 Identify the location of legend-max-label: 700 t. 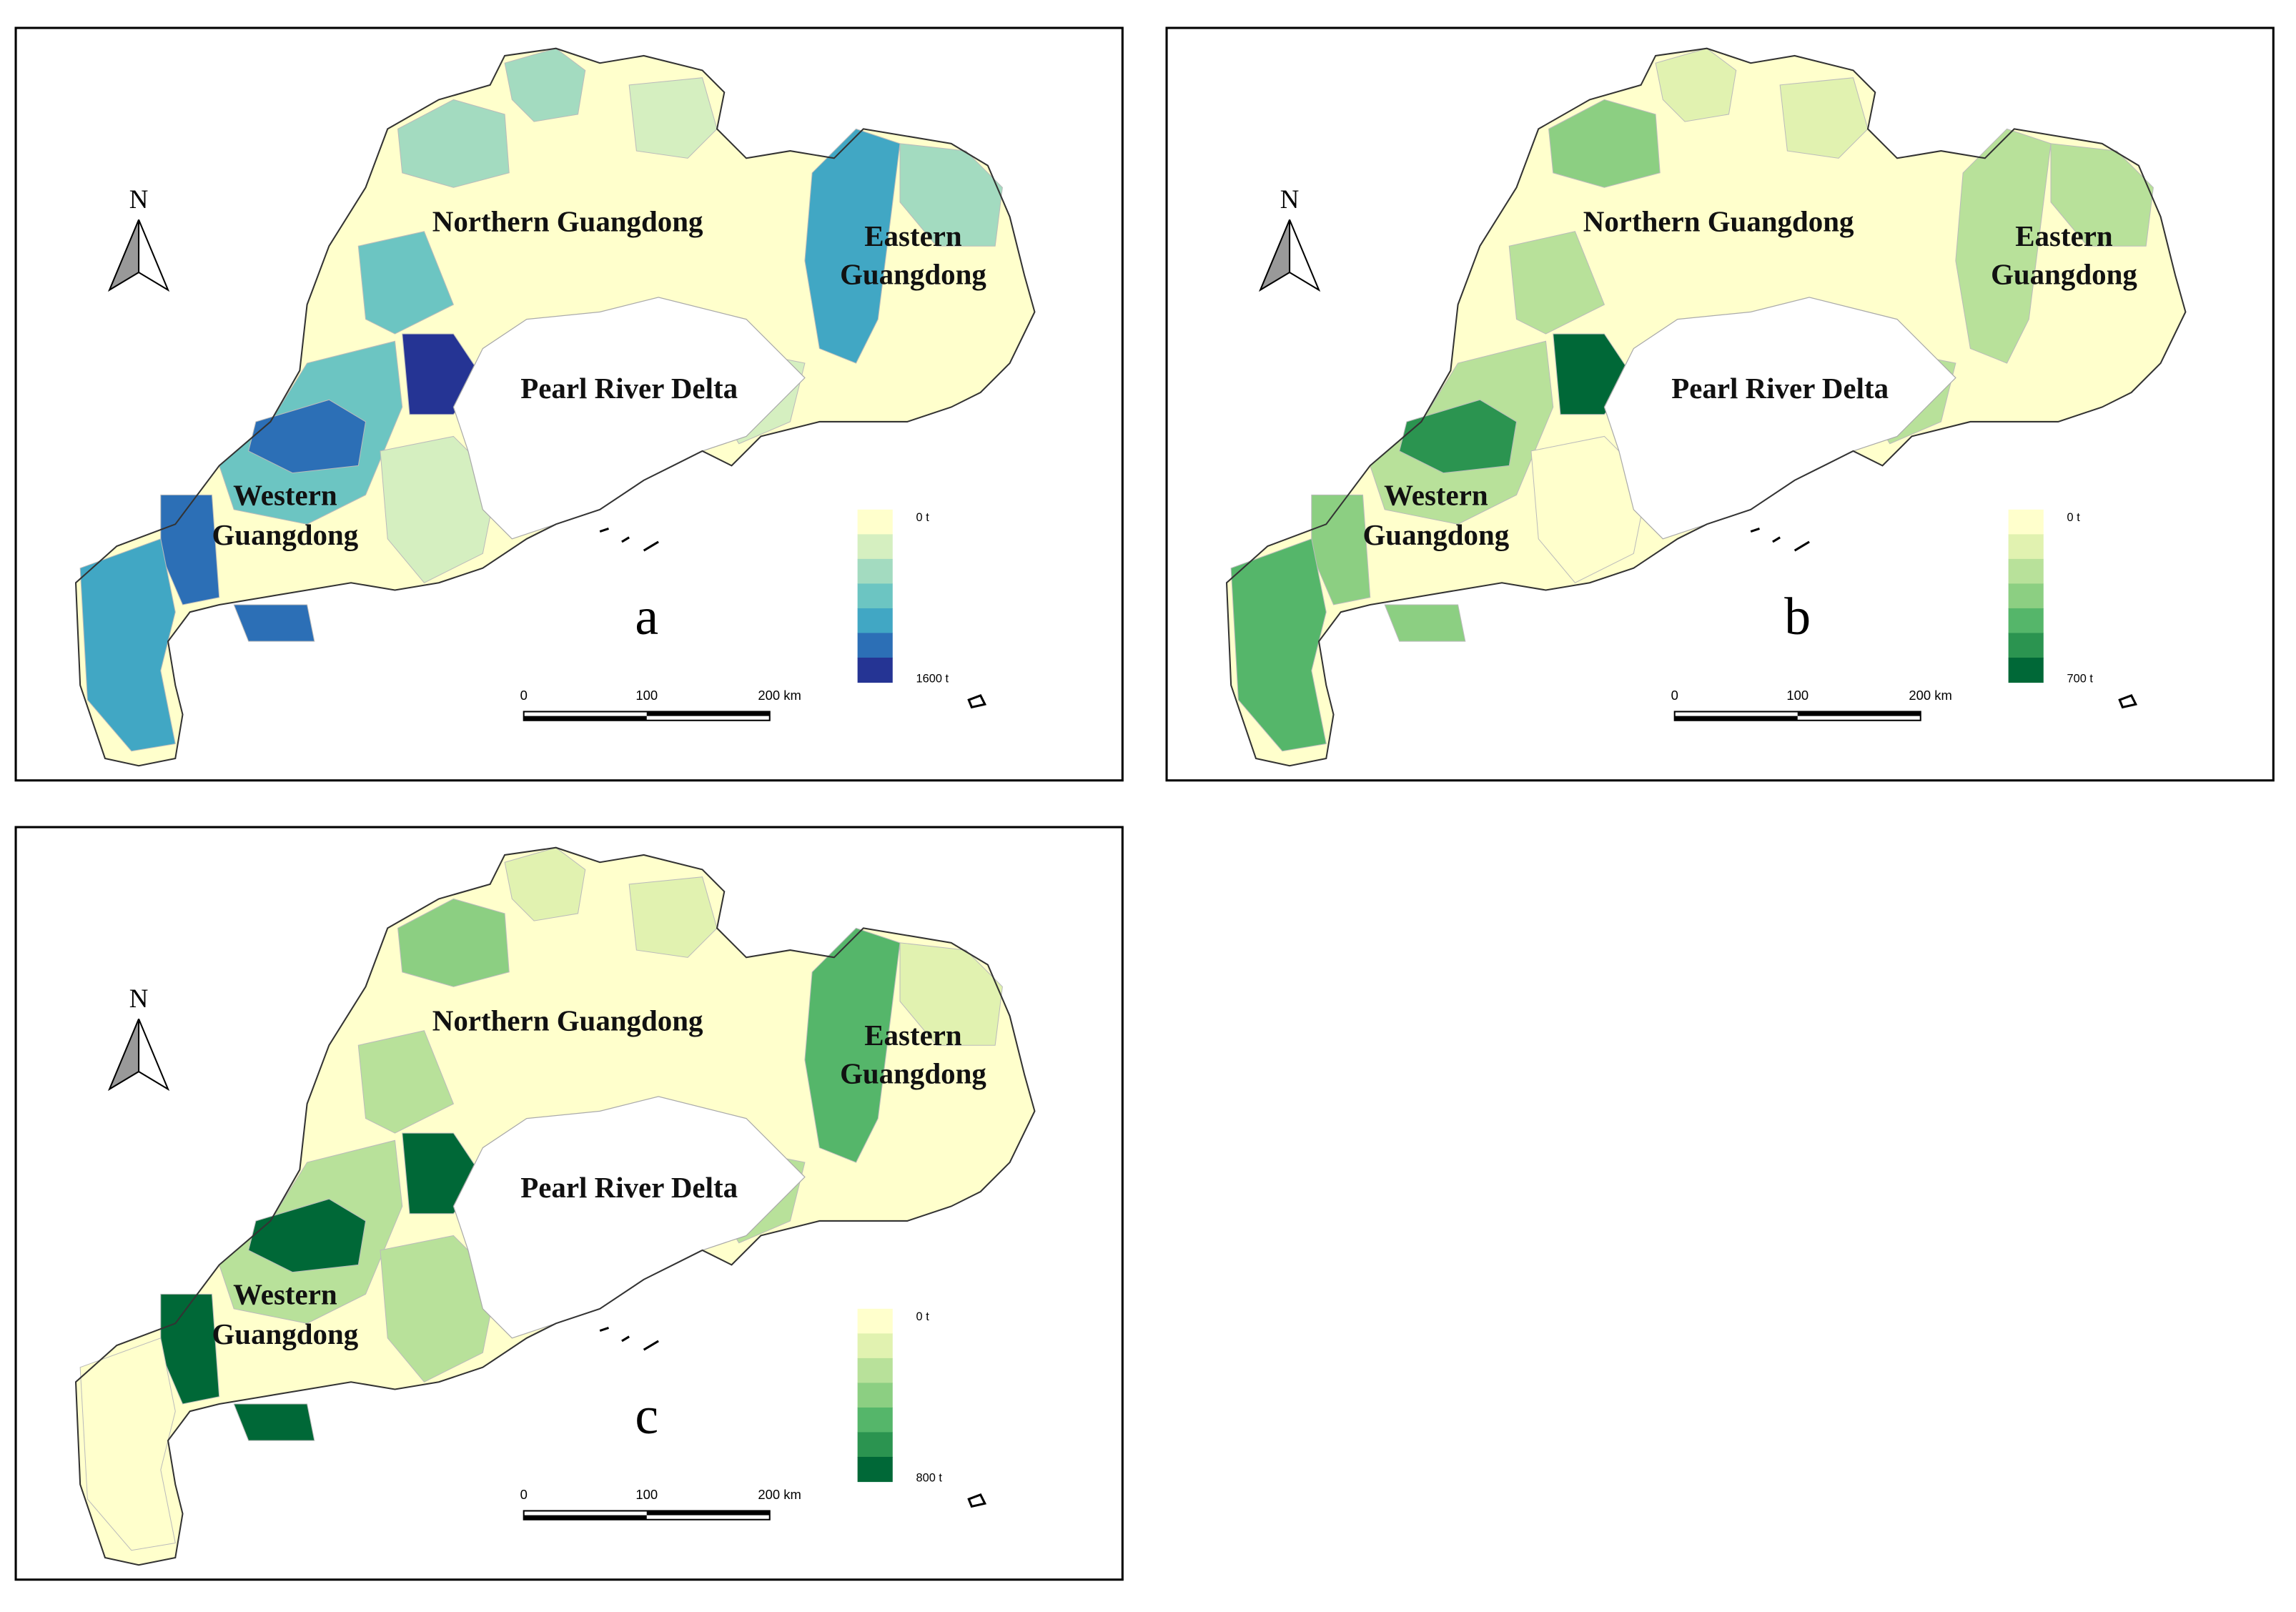
(2080, 679).